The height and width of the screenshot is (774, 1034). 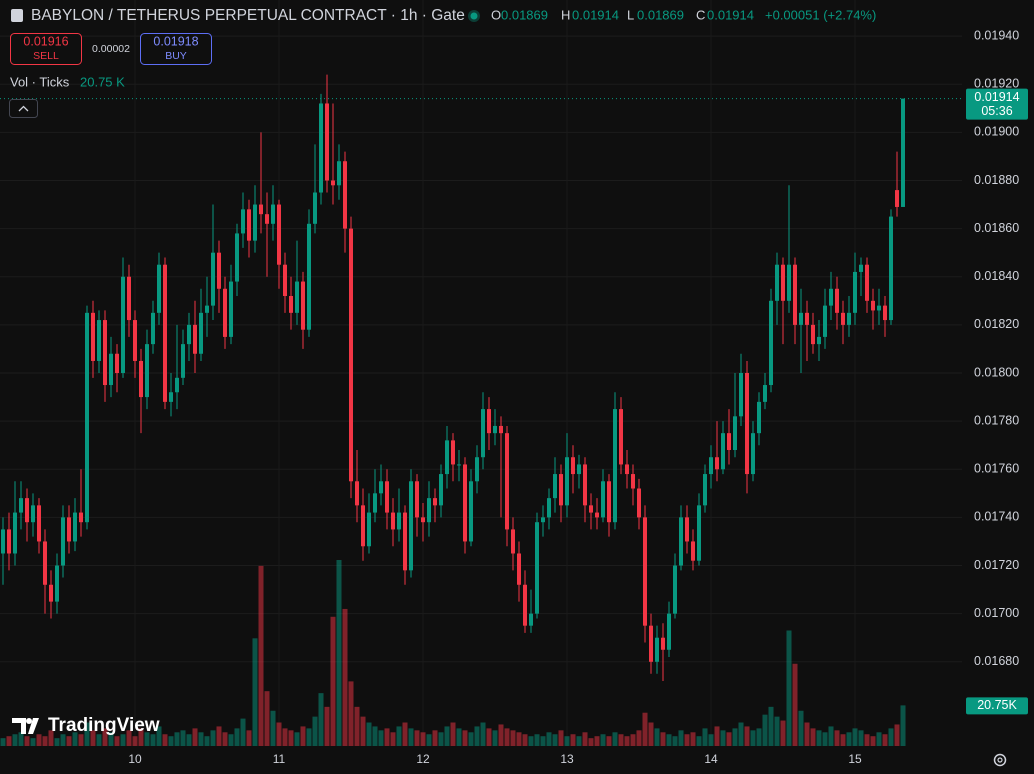 I want to click on volume-tag, so click(x=997, y=706).